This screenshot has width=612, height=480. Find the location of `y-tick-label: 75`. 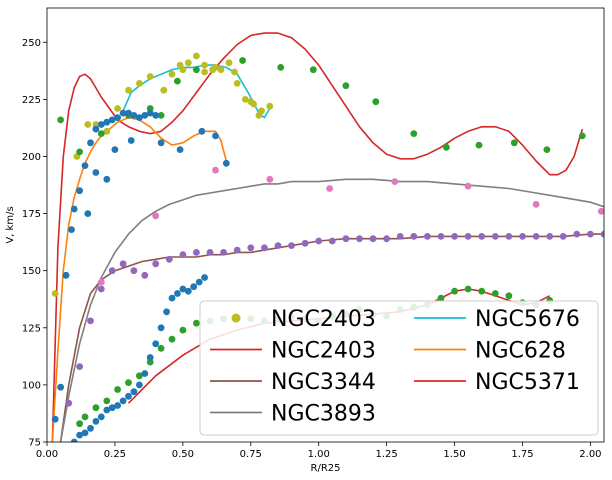

y-tick-label: 75 is located at coordinates (34, 443).